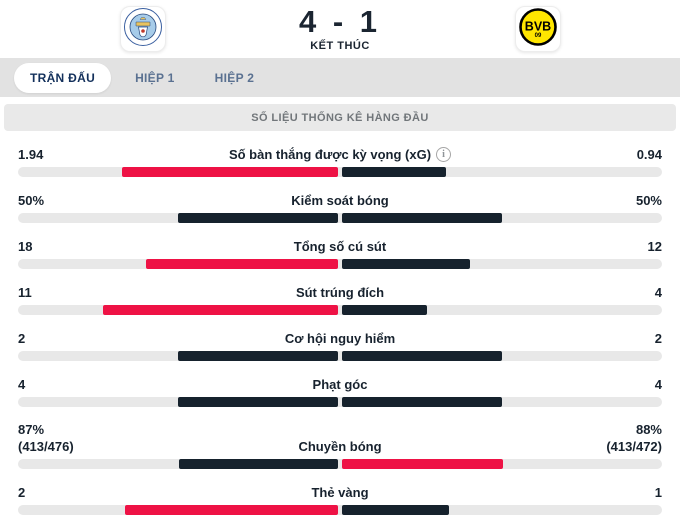 The width and height of the screenshot is (680, 526). I want to click on stat-label: Phạt góc, so click(340, 384).